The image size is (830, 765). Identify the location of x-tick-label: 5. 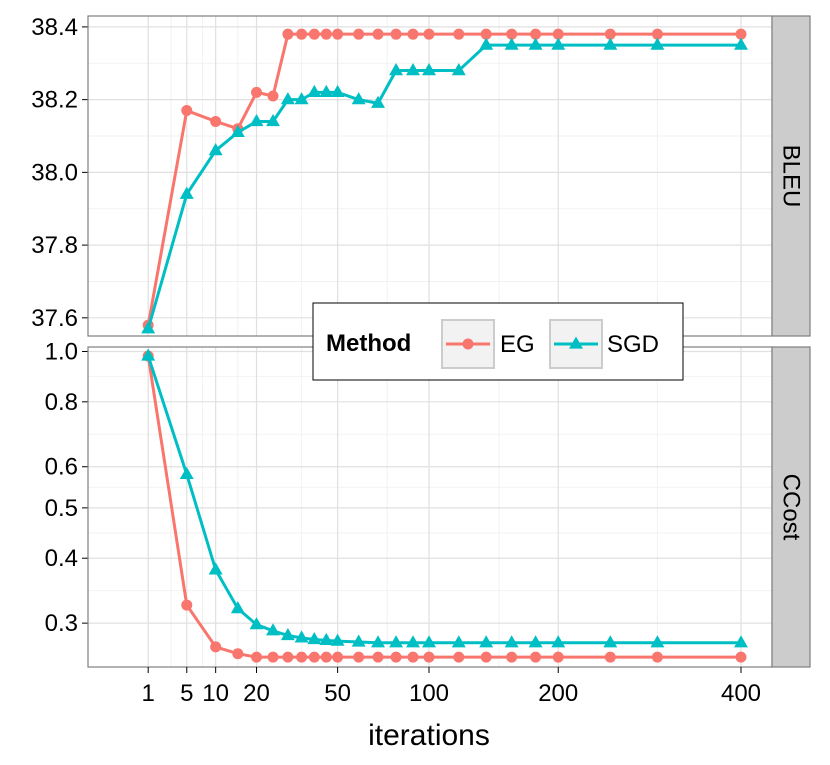
(186, 693).